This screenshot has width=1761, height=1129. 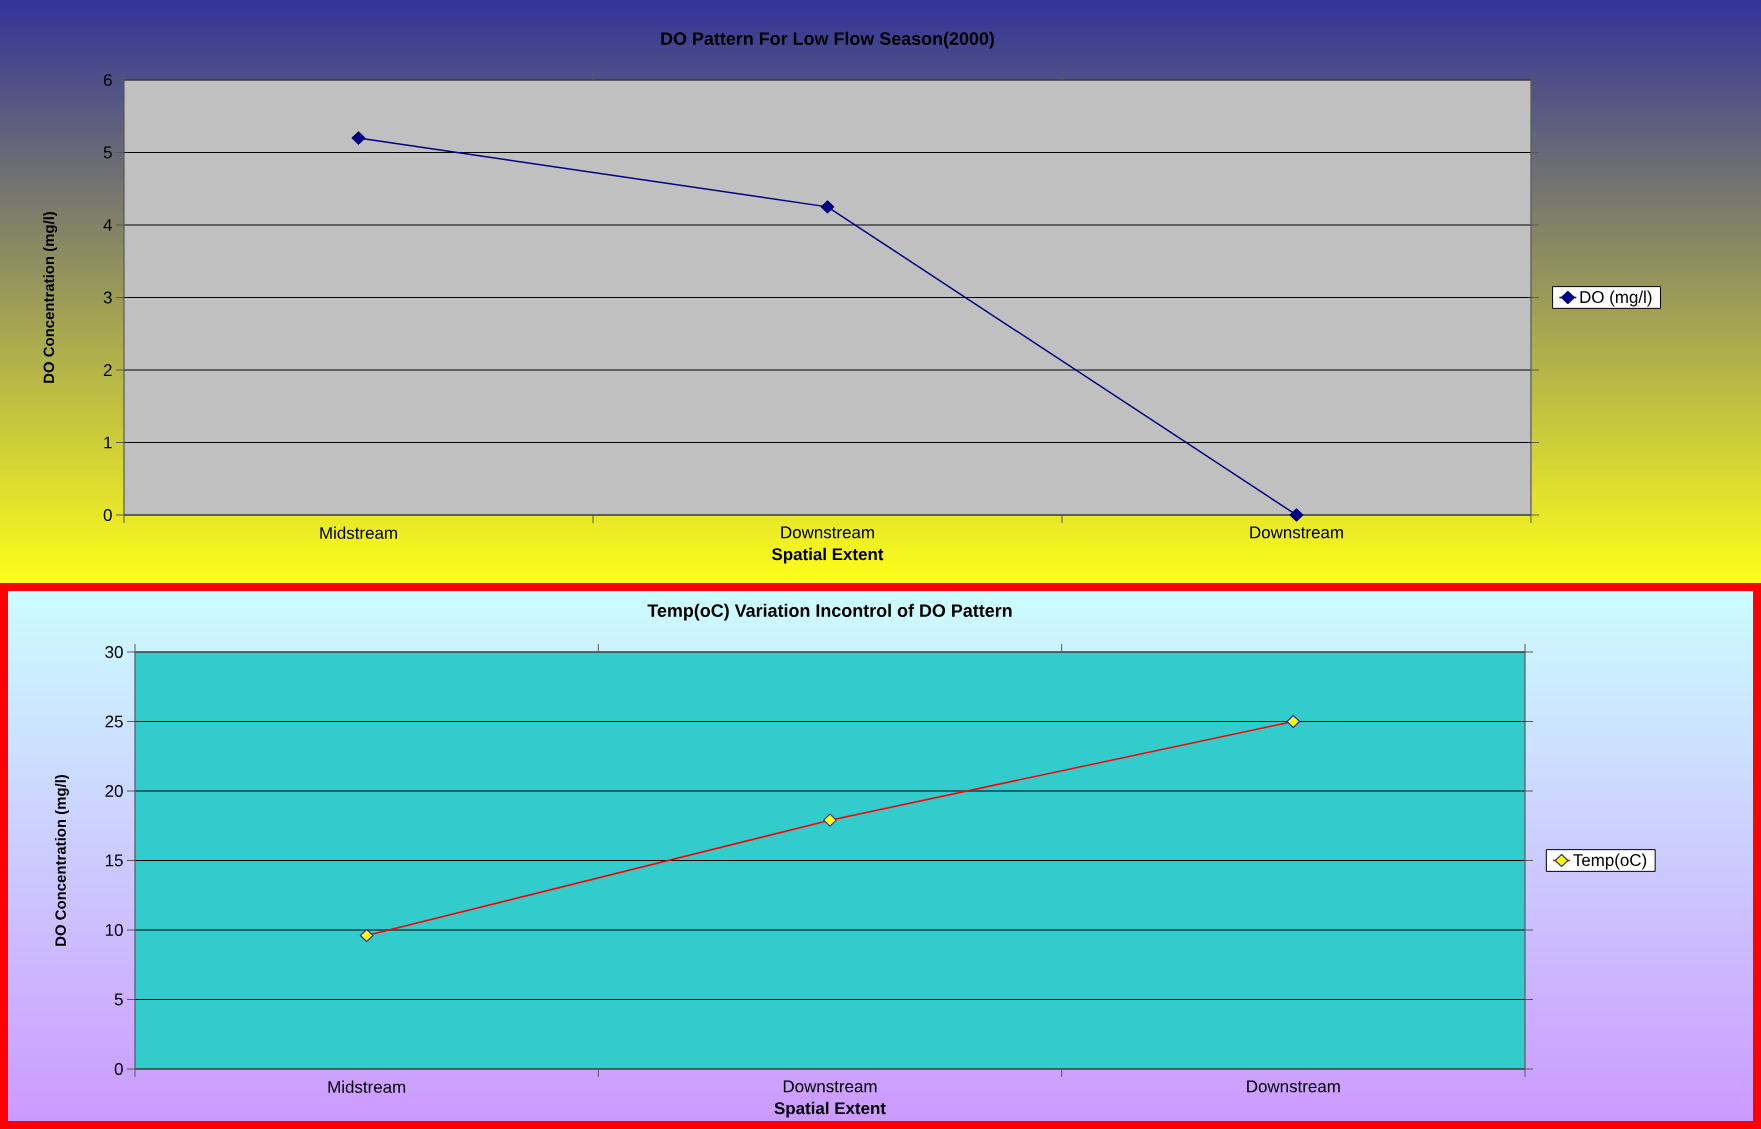 What do you see at coordinates (107, 80) in the screenshot?
I see `y-tick-label: 6` at bounding box center [107, 80].